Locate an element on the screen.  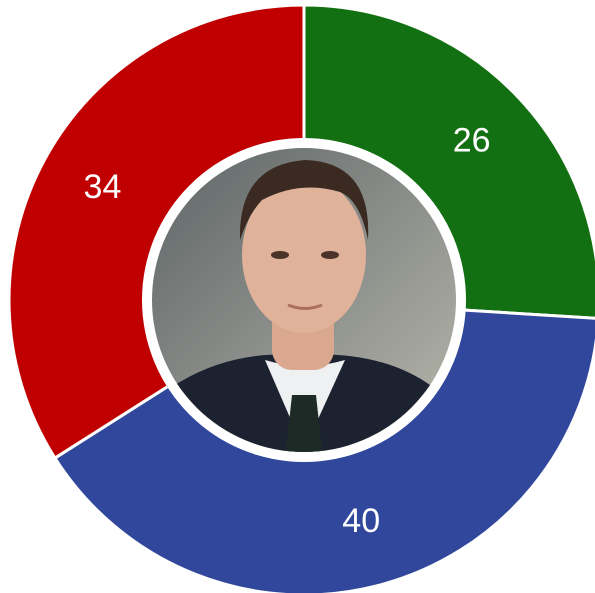
value-label: 26 is located at coordinates (472, 141).